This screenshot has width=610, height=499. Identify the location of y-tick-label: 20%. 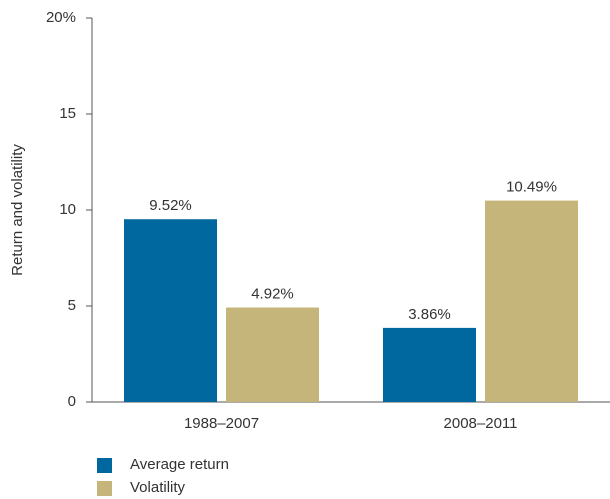
(61, 17).